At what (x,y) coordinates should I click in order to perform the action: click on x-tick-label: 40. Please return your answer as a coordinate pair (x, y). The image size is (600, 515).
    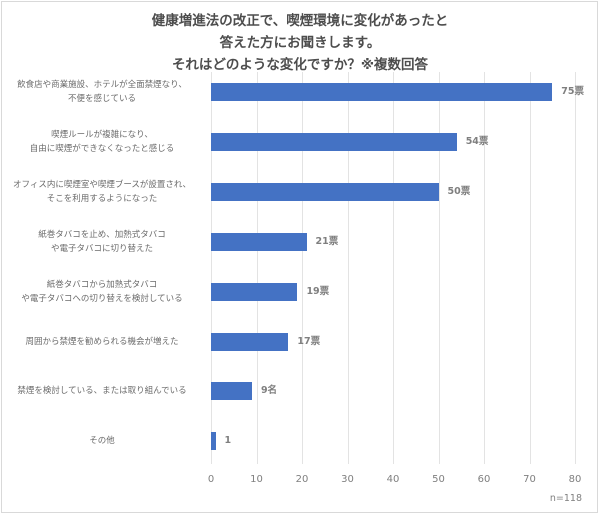
    Looking at the image, I should click on (393, 479).